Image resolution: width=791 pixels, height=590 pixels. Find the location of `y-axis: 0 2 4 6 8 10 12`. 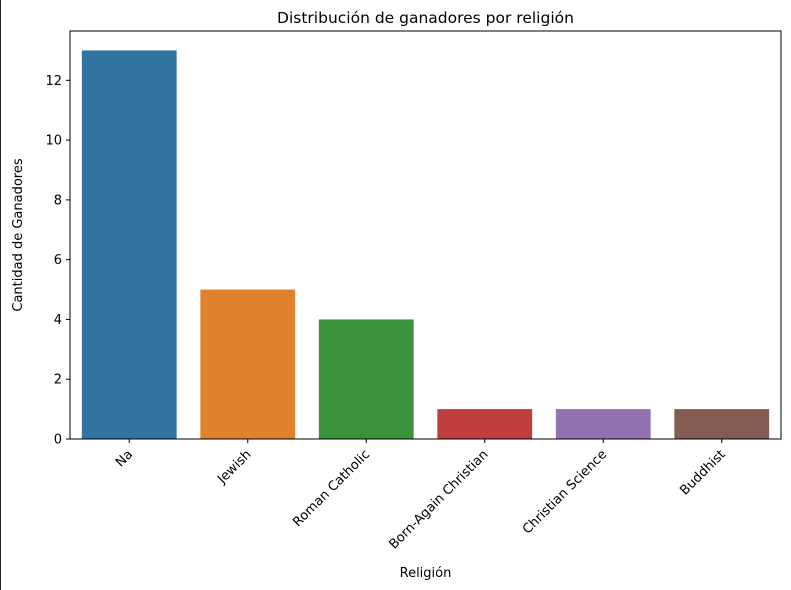

y-axis: 0 2 4 6 8 10 12 is located at coordinates (57, 261).